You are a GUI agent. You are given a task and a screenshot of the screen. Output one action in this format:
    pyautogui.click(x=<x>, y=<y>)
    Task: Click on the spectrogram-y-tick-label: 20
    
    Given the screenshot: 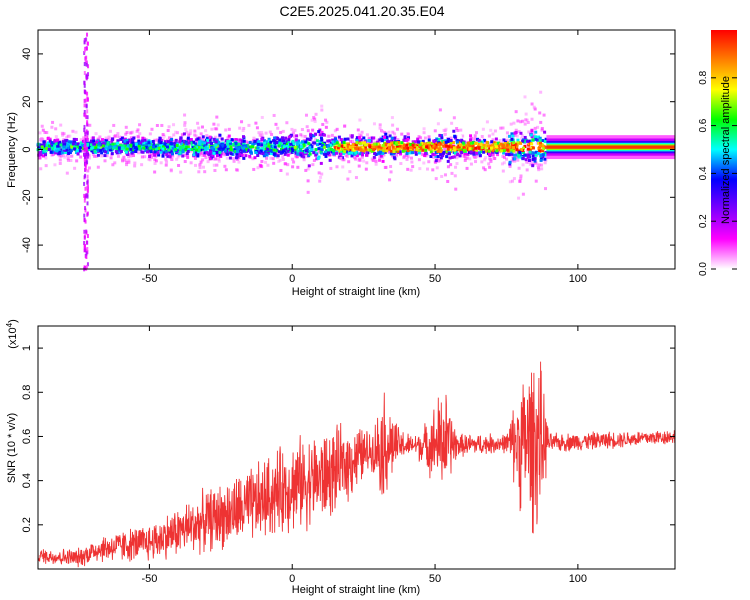 What is the action you would take?
    pyautogui.click(x=27, y=102)
    